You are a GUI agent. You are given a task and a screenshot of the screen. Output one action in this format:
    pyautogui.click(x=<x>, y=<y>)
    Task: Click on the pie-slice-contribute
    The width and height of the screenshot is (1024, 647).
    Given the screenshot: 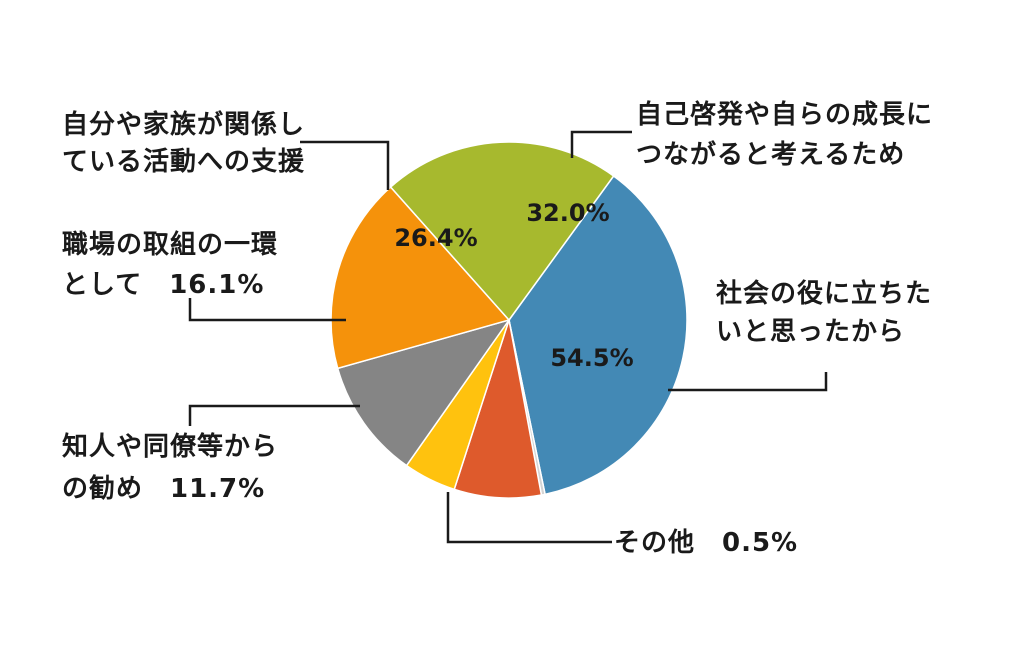 What is the action you would take?
    pyautogui.click(x=598, y=335)
    